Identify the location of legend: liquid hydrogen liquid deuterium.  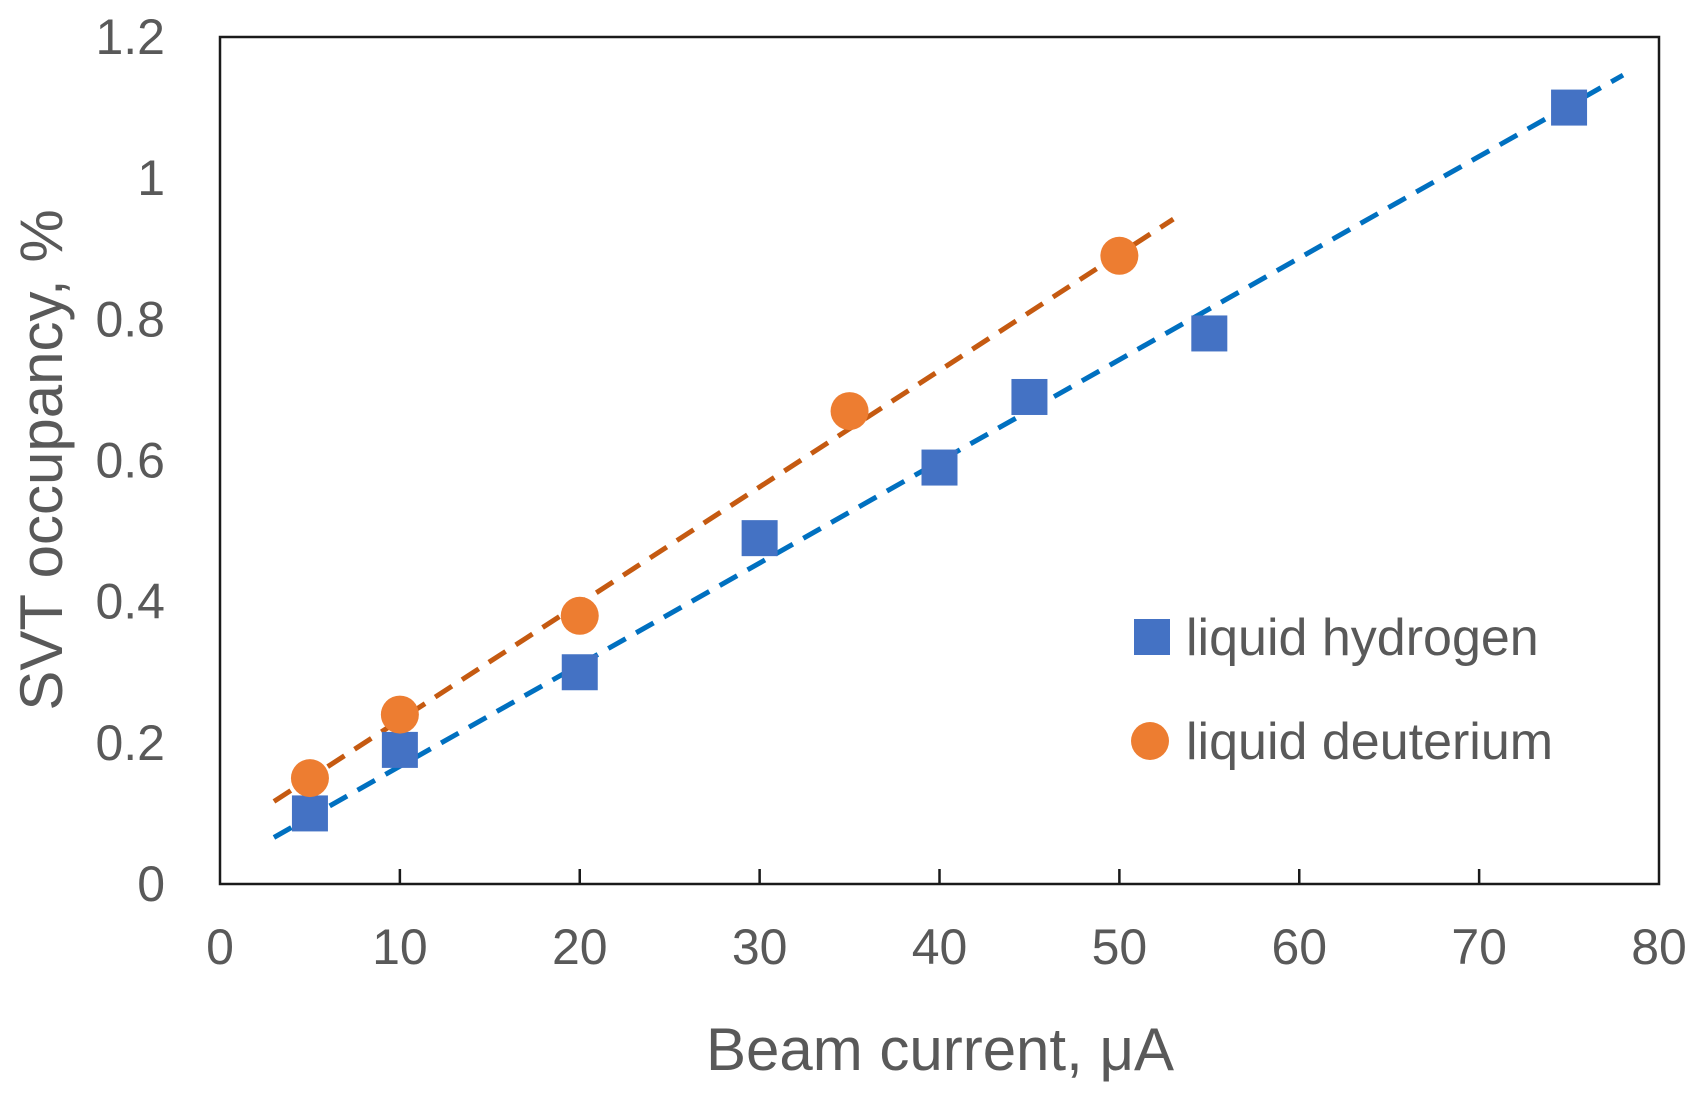
(1342, 690).